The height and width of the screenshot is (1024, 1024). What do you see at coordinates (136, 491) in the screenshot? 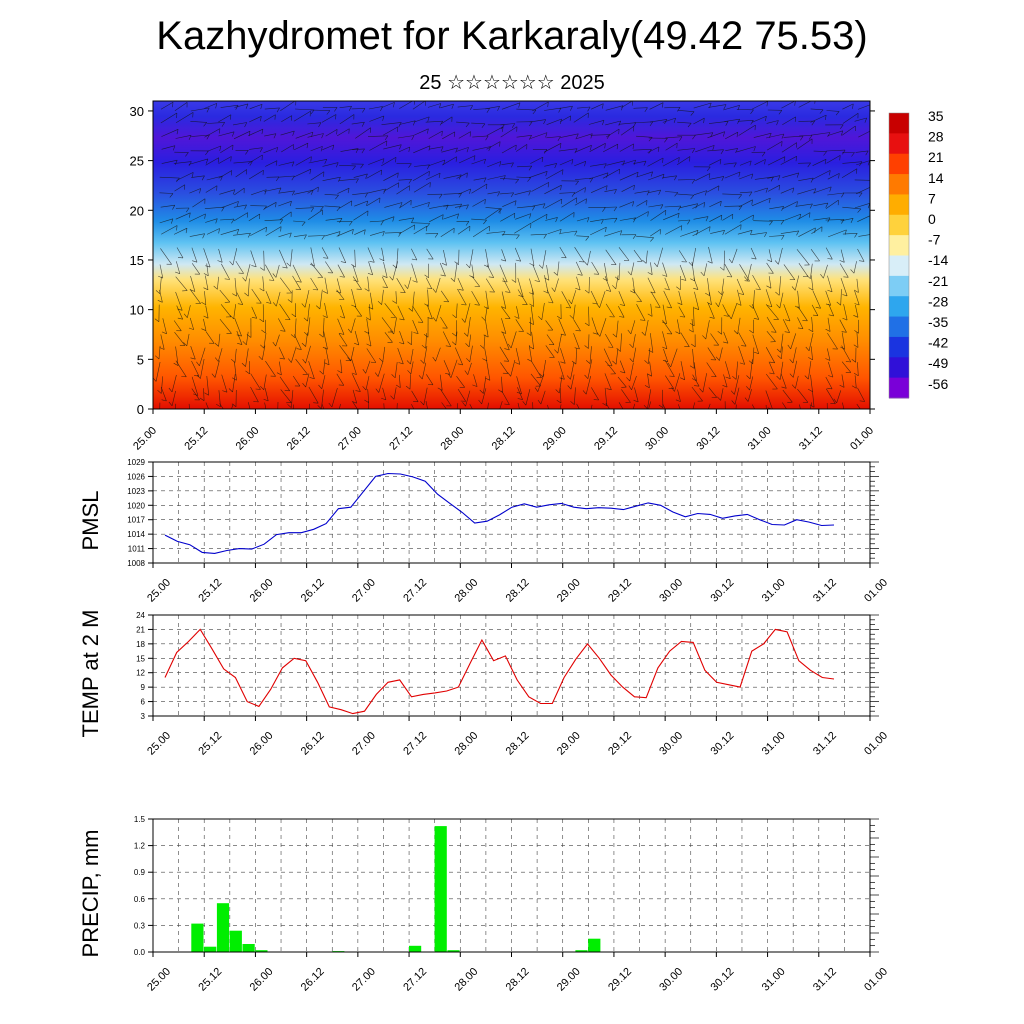
I see `y-tick-label: 1023` at bounding box center [136, 491].